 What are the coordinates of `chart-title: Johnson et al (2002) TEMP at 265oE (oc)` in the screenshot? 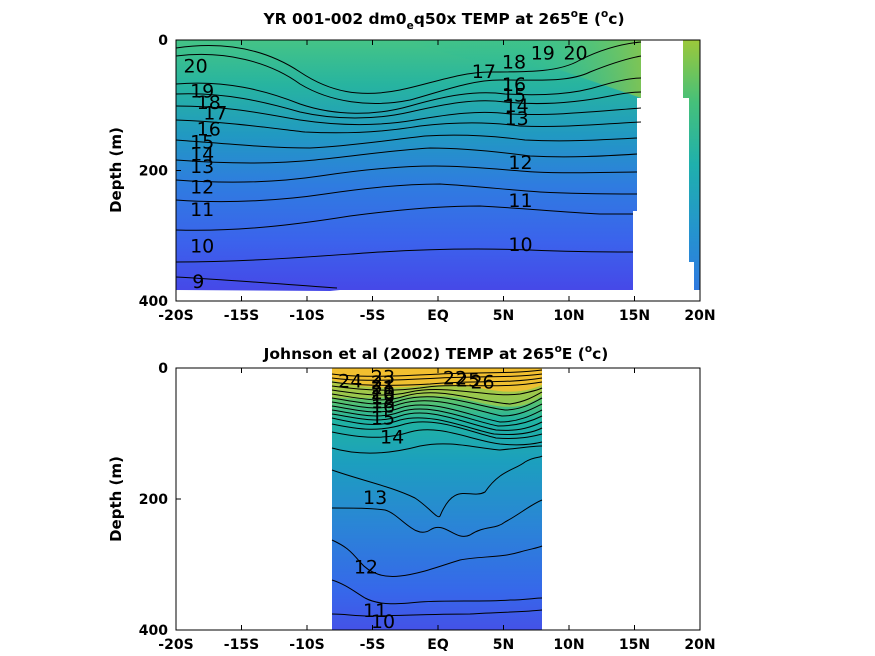 It's located at (436, 353).